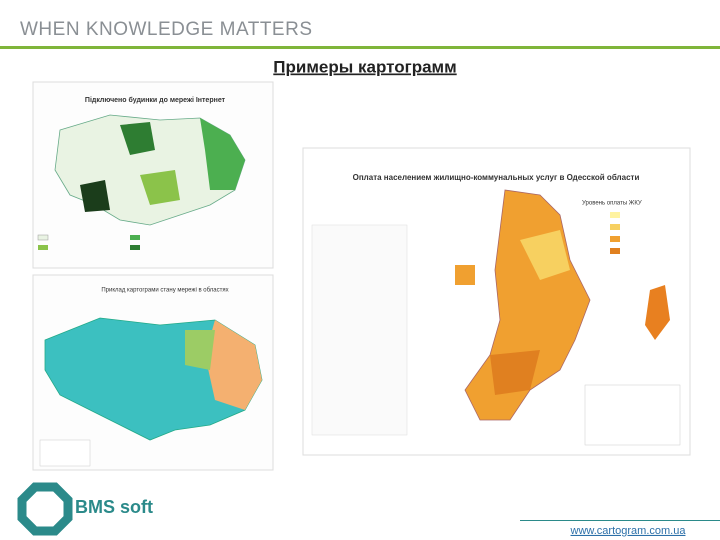 The height and width of the screenshot is (540, 720). I want to click on map-1: Підключено будинки до мережі Інтернет, so click(153, 175).